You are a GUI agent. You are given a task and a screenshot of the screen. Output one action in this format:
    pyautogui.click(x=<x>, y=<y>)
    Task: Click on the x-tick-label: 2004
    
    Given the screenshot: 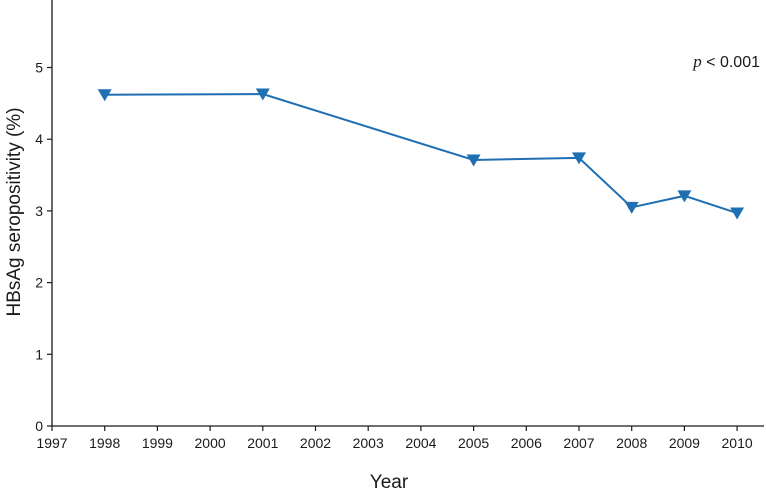 What is the action you would take?
    pyautogui.click(x=420, y=443)
    